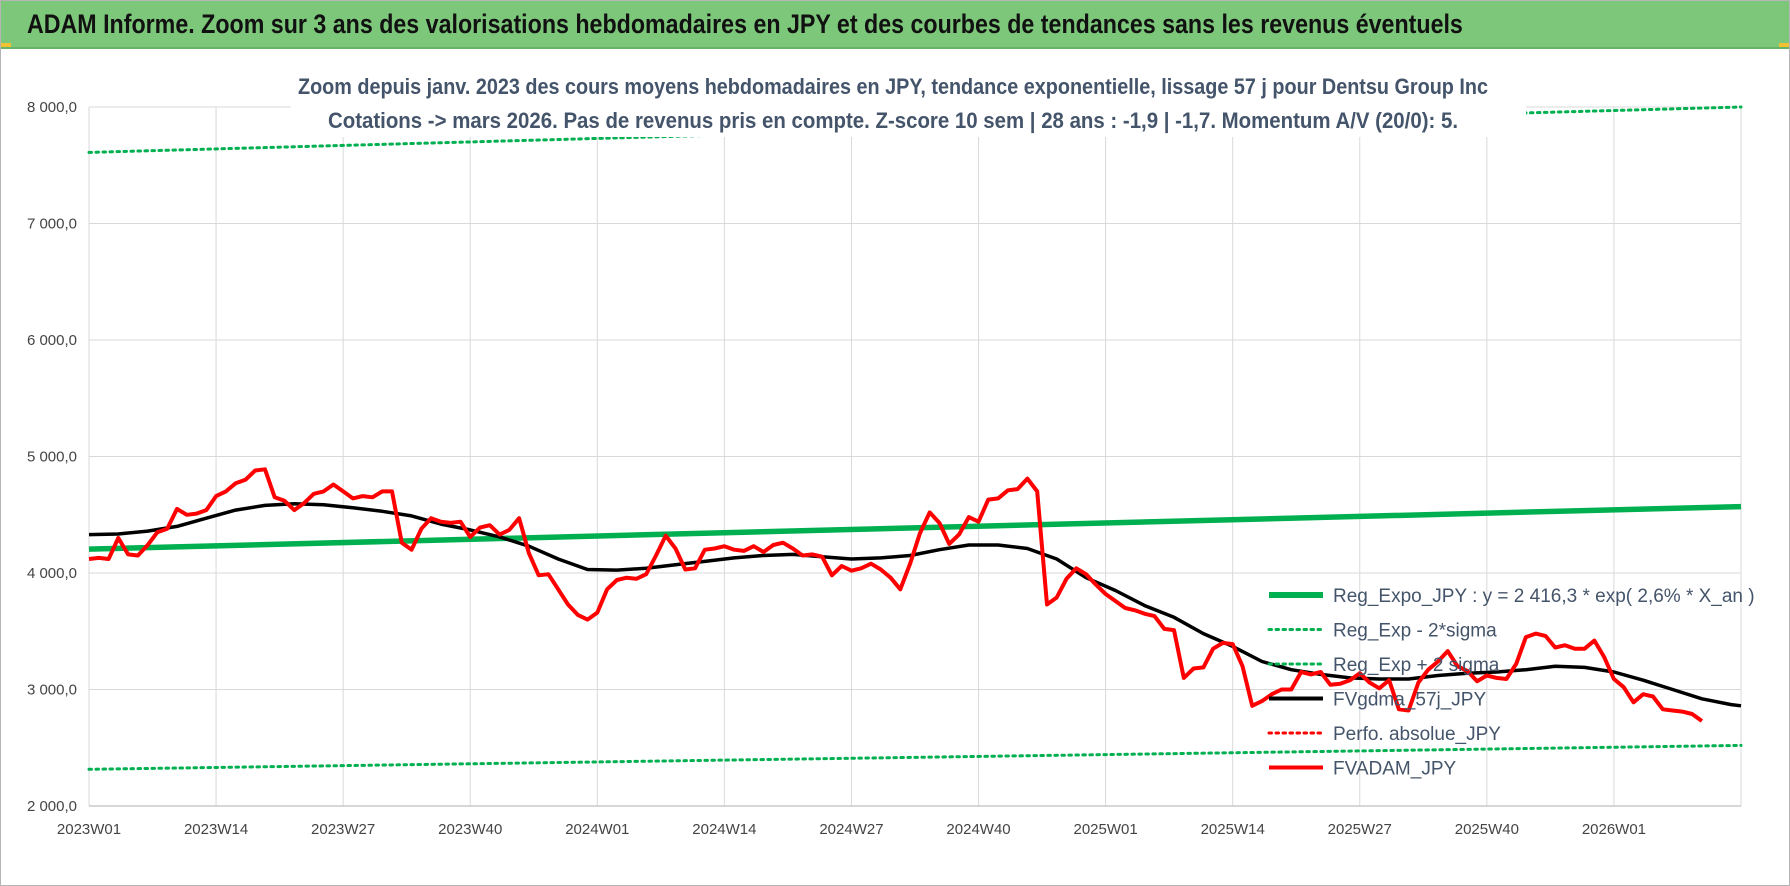 The height and width of the screenshot is (886, 1790). I want to click on x-tick-label: 2023W27, so click(343, 829).